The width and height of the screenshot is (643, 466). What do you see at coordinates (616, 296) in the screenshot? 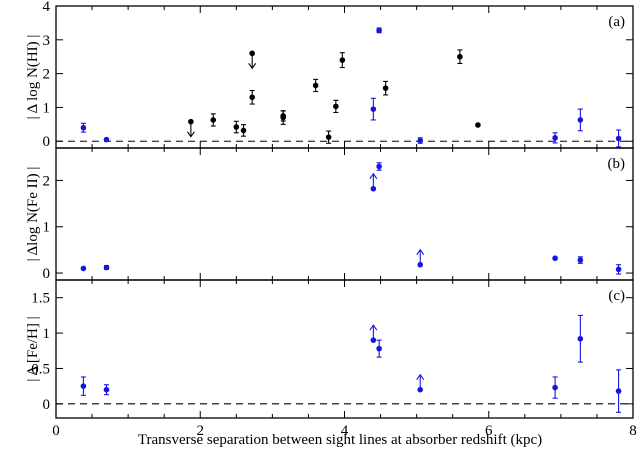
I see `panel-tag: (c)` at bounding box center [616, 296].